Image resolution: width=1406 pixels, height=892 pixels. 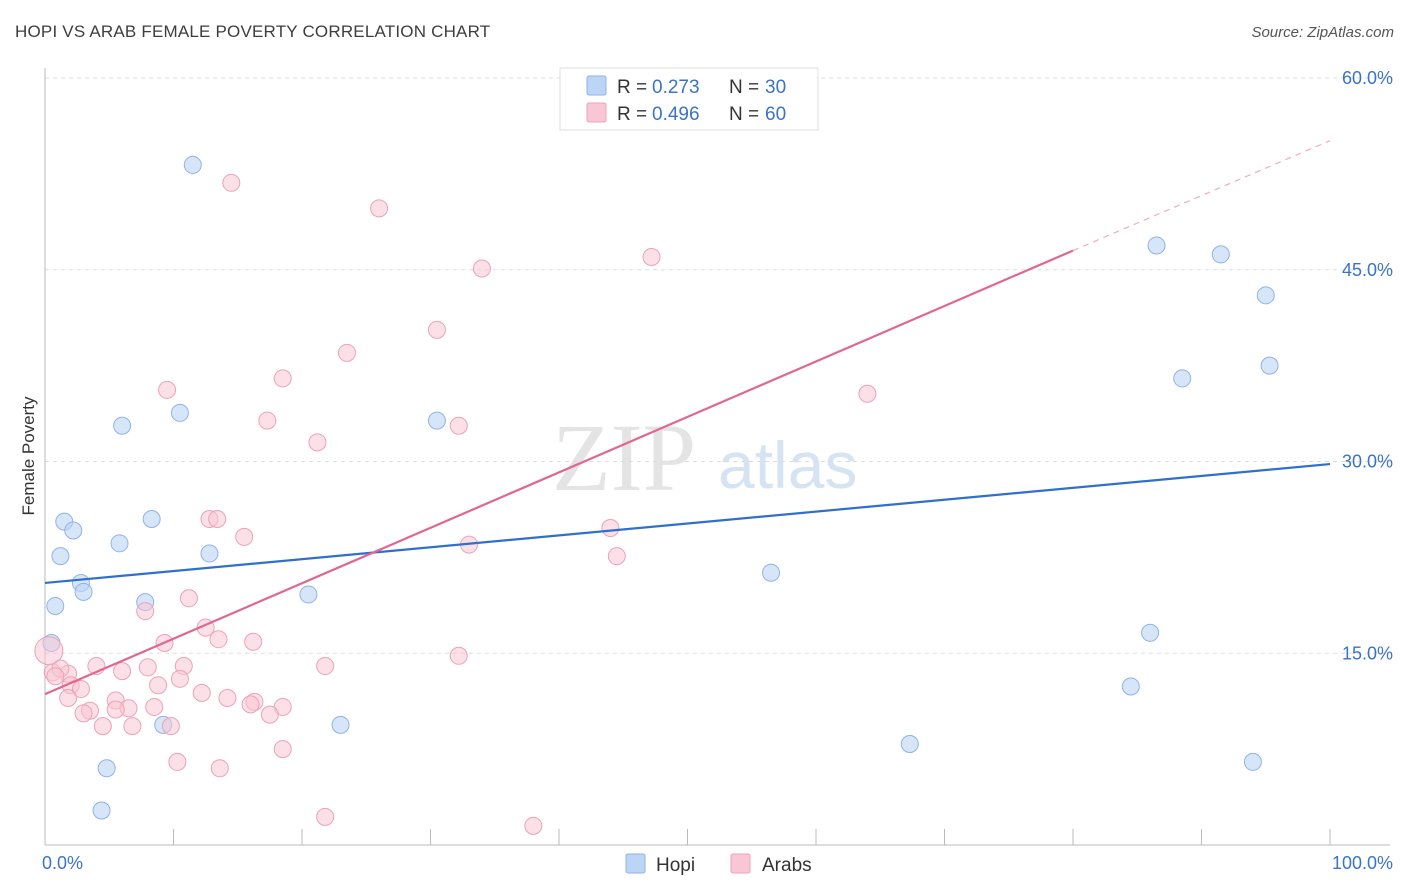 I want to click on legend-arab-r-value: 0.496, so click(x=676, y=114).